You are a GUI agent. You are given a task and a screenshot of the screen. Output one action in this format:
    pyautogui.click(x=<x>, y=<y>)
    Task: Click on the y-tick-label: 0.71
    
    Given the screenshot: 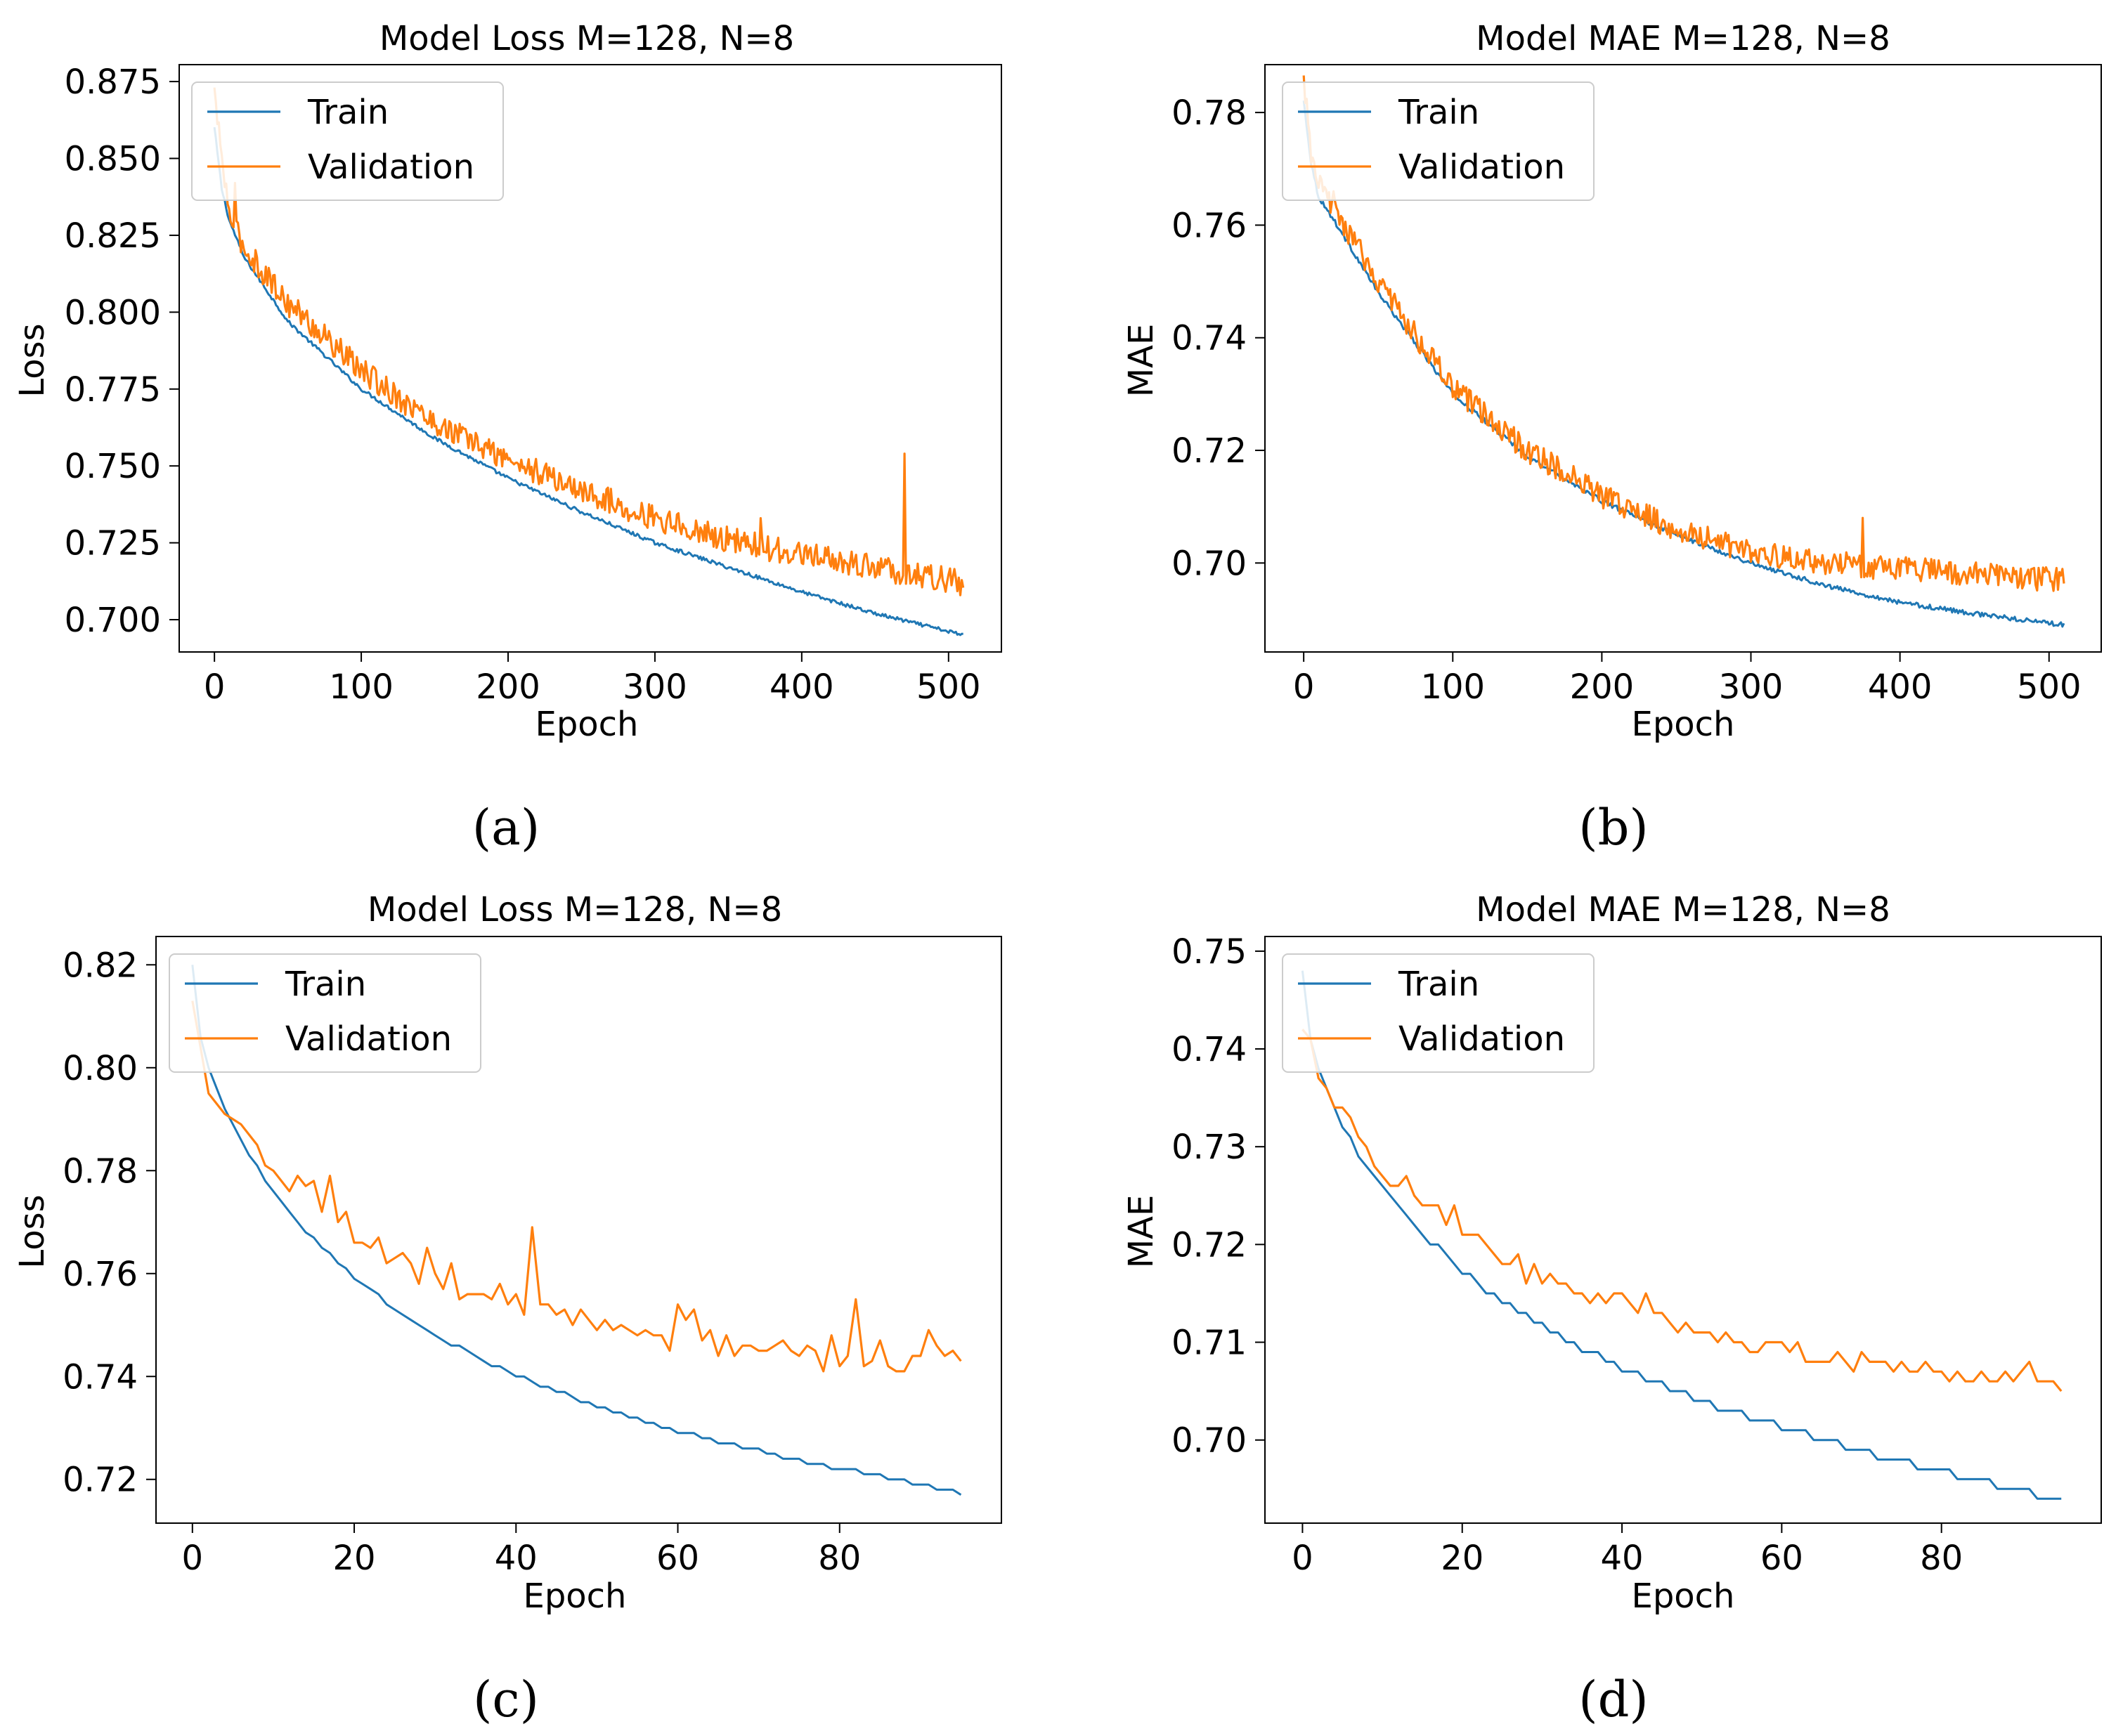 What is the action you would take?
    pyautogui.click(x=1209, y=1343)
    